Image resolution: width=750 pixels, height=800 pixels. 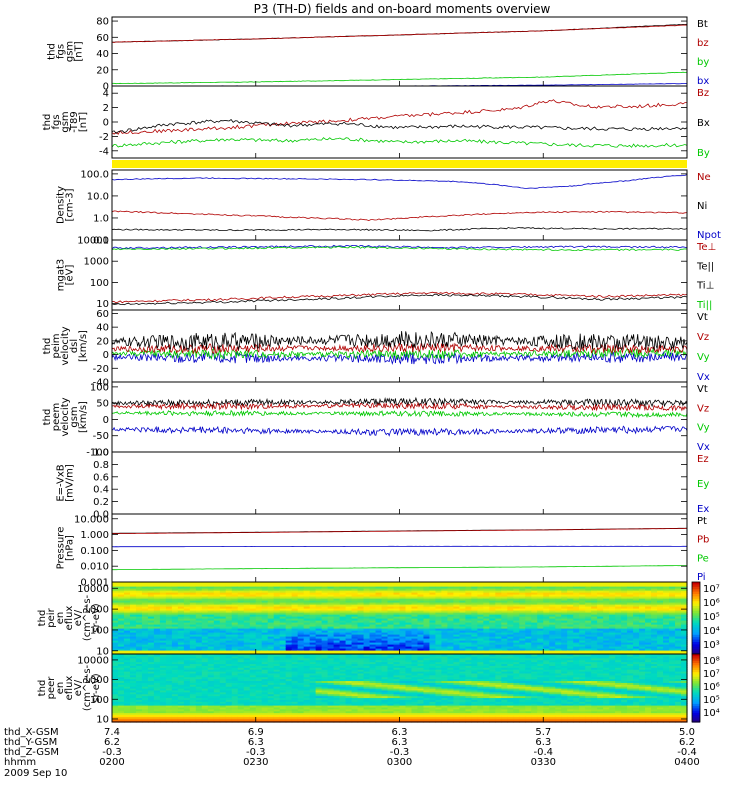 What do you see at coordinates (94, 583) in the screenshot?
I see `y-tick-label: 0.001` at bounding box center [94, 583].